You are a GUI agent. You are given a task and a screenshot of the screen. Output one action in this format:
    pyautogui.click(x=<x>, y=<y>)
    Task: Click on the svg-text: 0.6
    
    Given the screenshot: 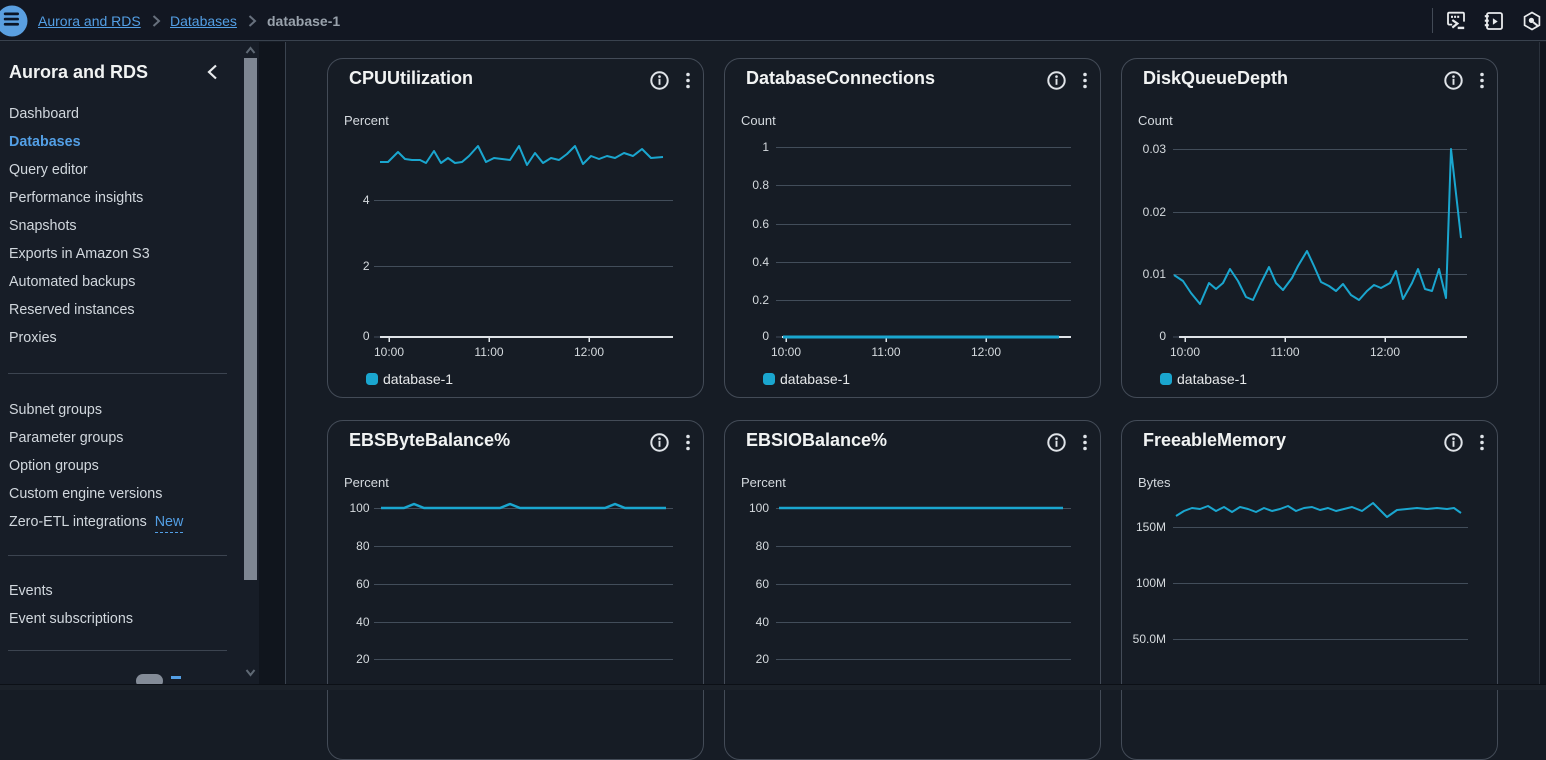 What is the action you would take?
    pyautogui.click(x=760, y=224)
    